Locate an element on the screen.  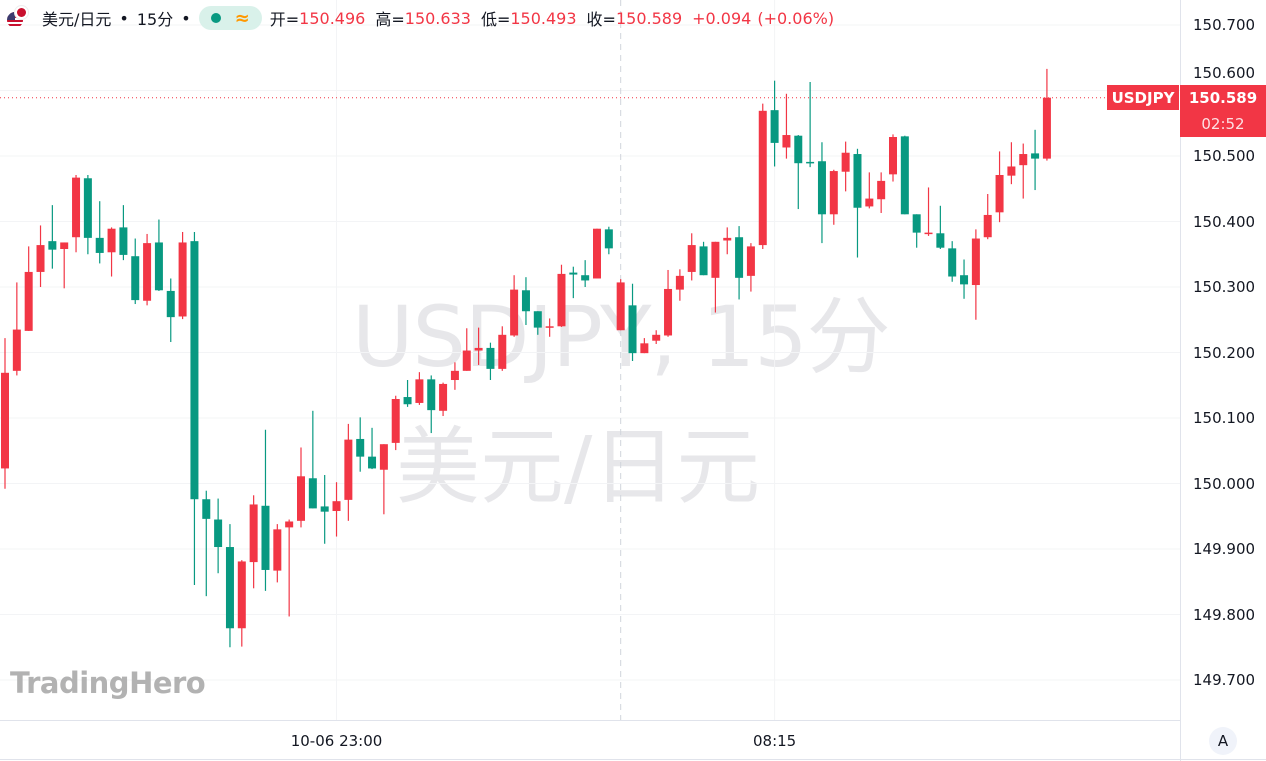
tradinghero-logo: TradingHero is located at coordinates (108, 683).